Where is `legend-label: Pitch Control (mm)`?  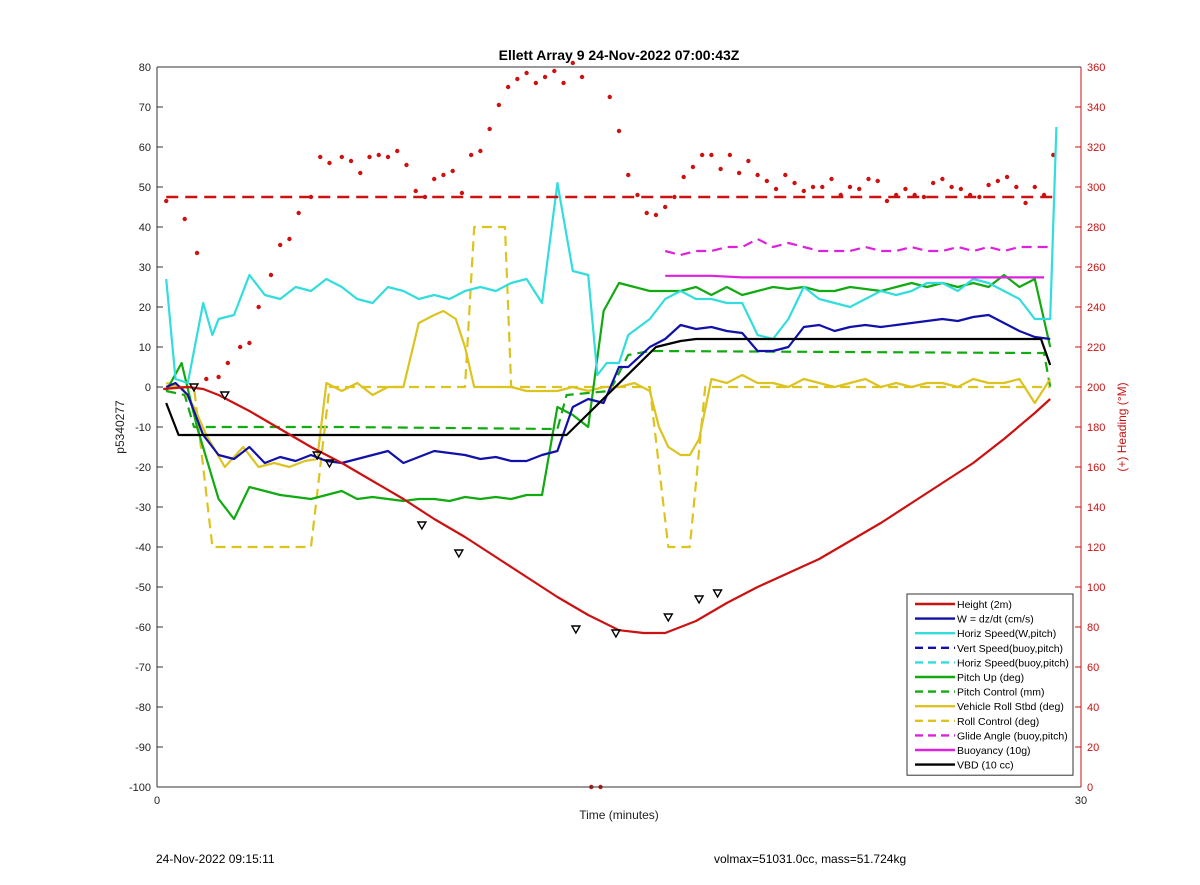
legend-label: Pitch Control (mm) is located at coordinates (1001, 693).